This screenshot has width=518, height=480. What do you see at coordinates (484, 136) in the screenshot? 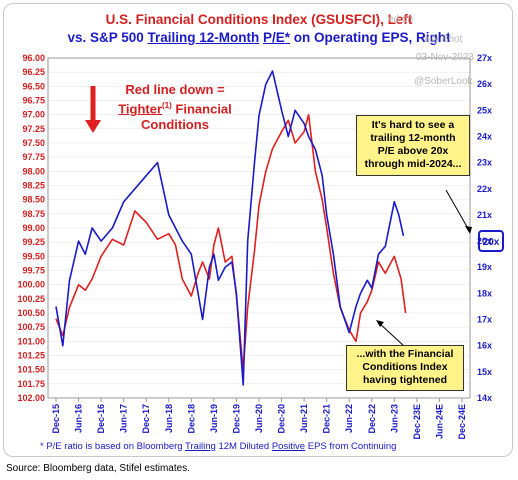
I see `y-right-tick-label: 24x` at bounding box center [484, 136].